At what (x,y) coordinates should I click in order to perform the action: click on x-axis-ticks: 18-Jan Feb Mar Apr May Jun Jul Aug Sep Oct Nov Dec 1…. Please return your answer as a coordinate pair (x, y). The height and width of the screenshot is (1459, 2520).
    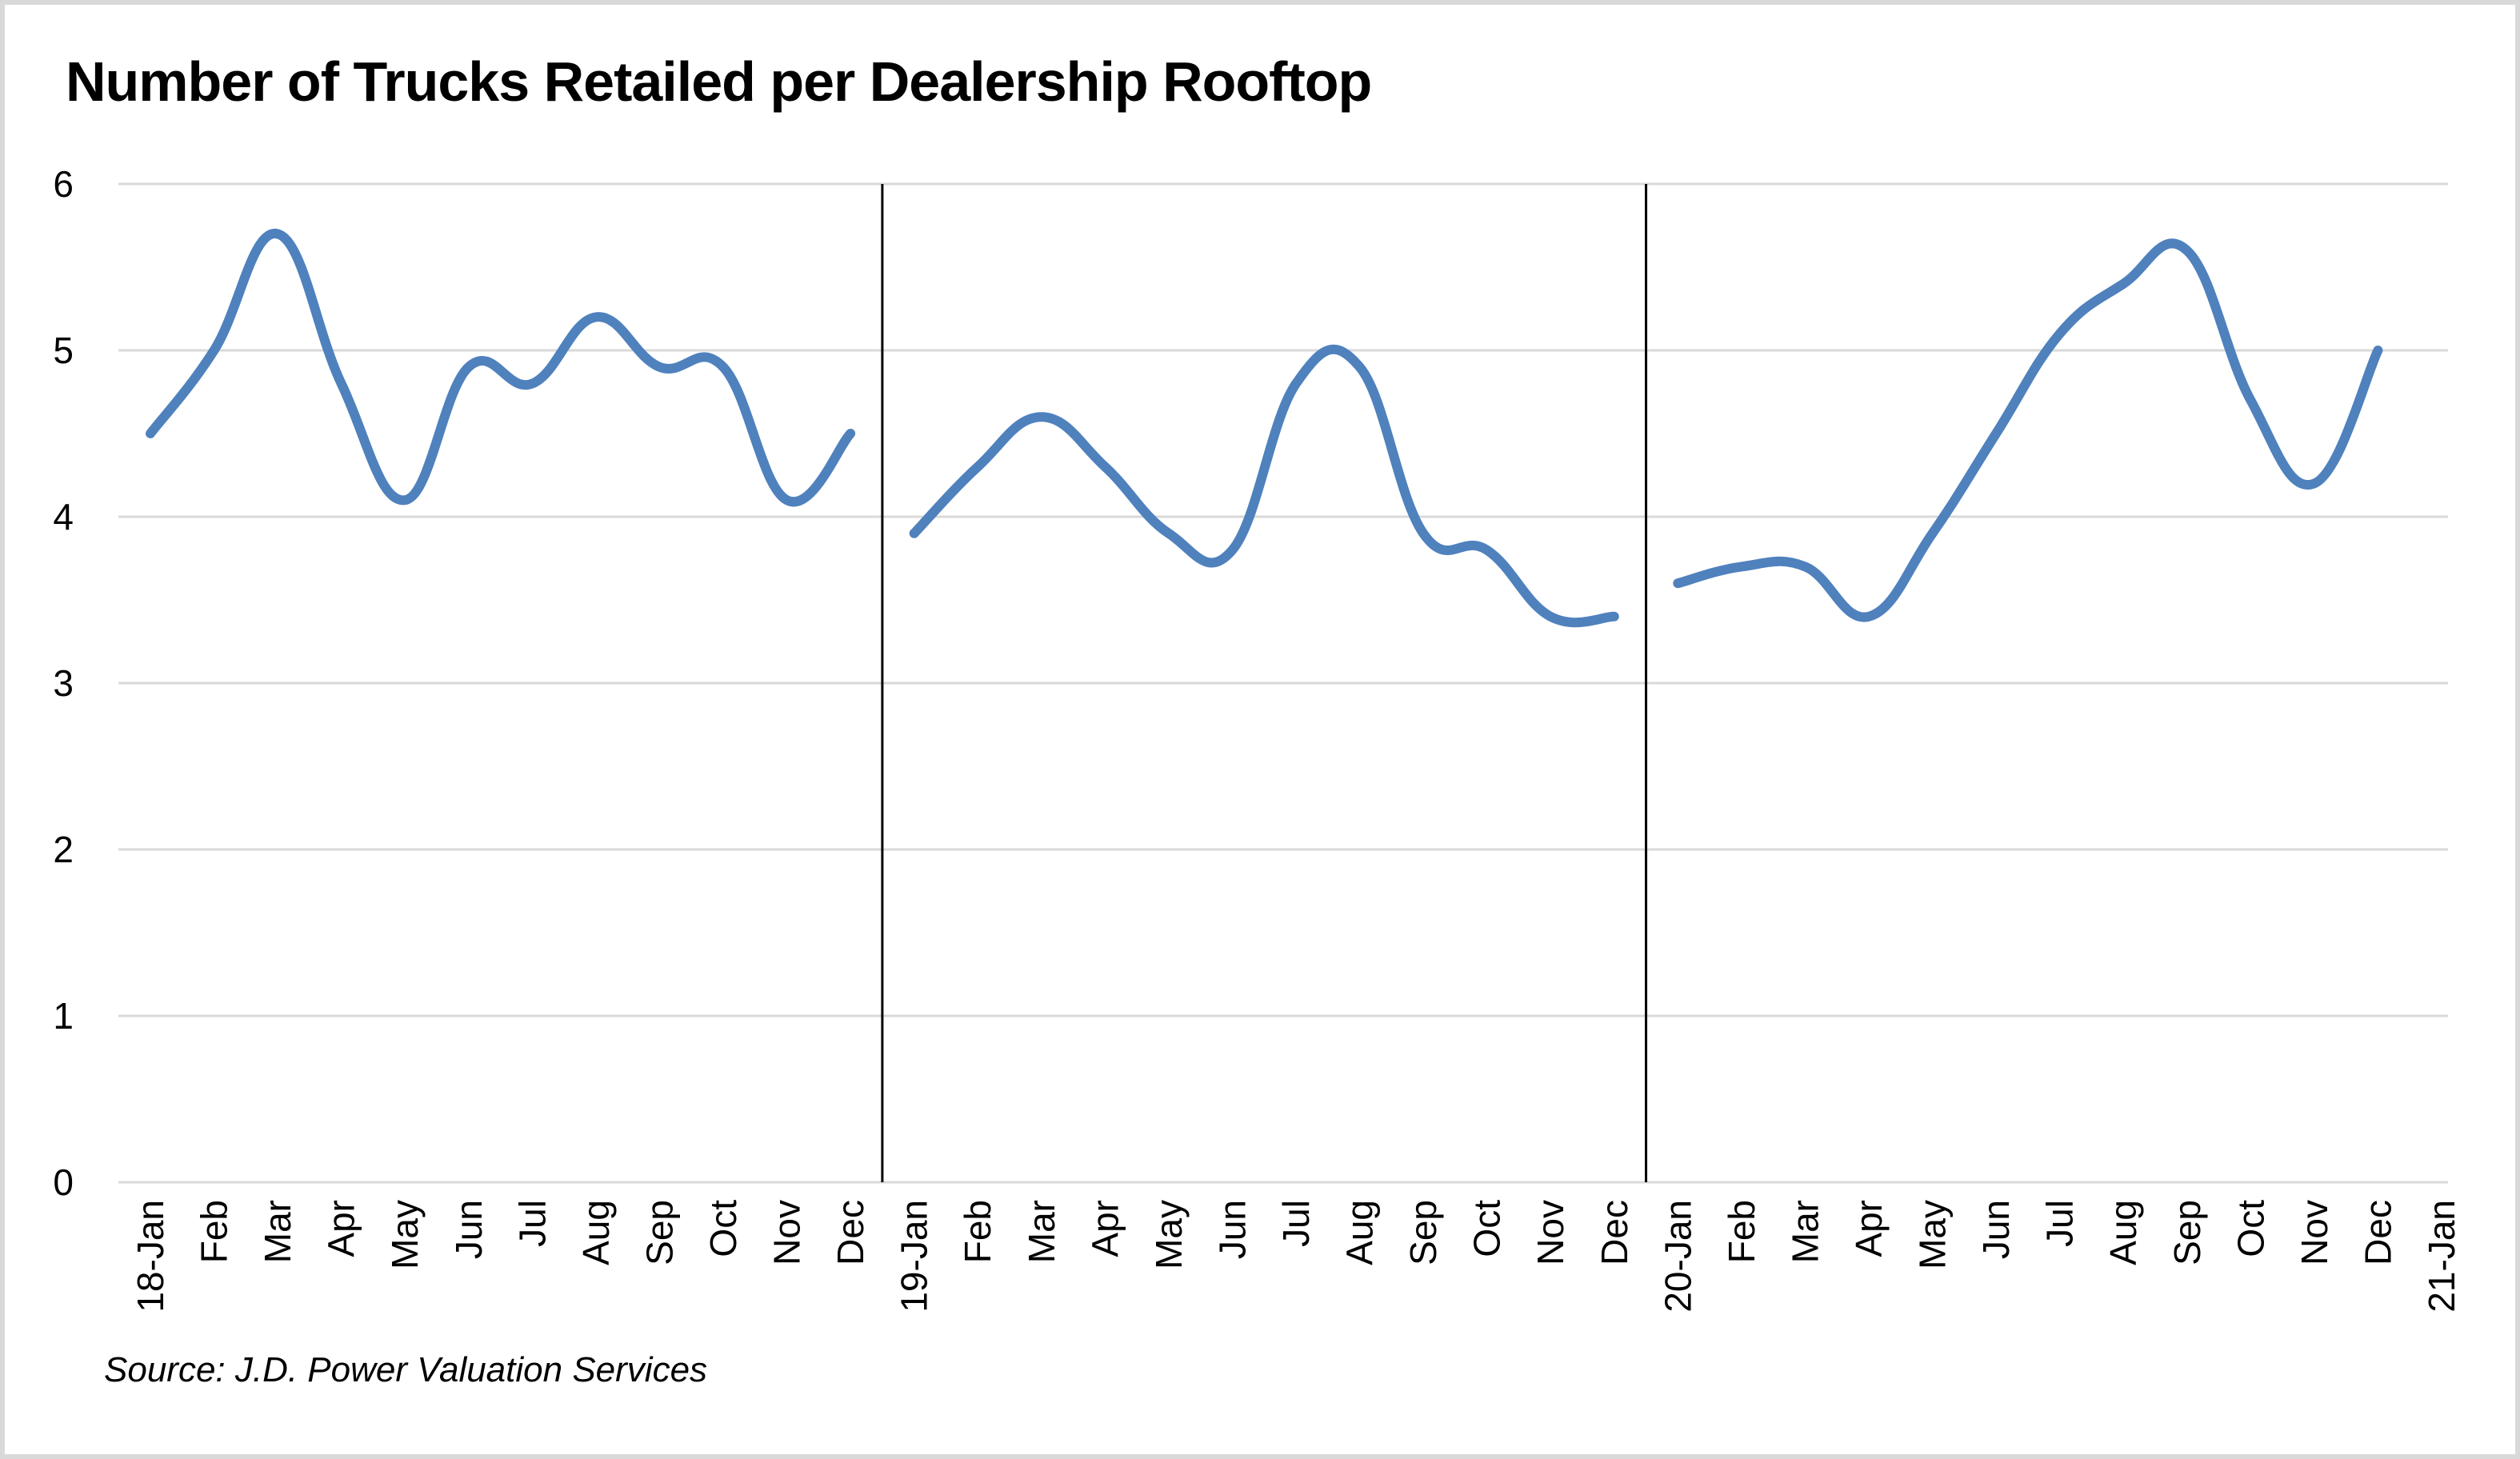
    Looking at the image, I should click on (1296, 1256).